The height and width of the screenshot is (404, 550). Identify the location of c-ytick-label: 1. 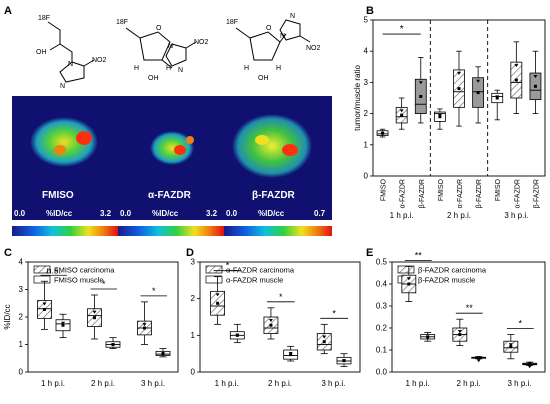
(21, 344).